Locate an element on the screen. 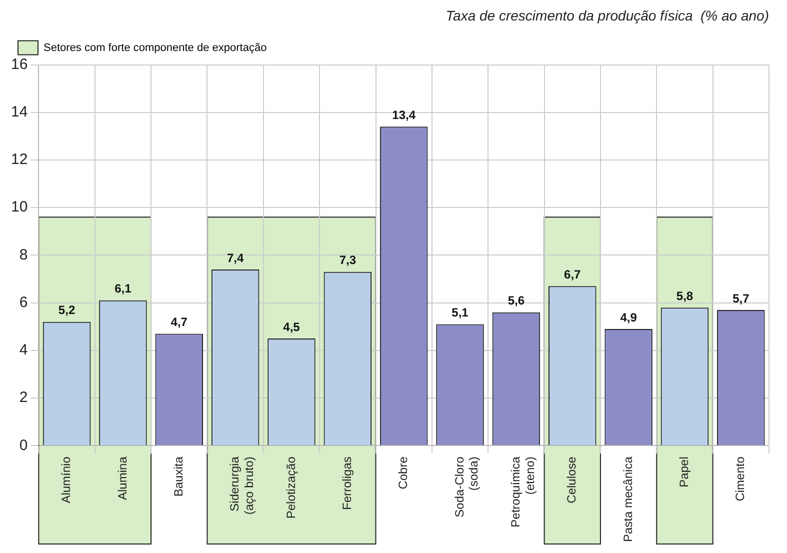 The width and height of the screenshot is (787, 553). x-tick-label: Pasta mecânica is located at coordinates (627, 499).